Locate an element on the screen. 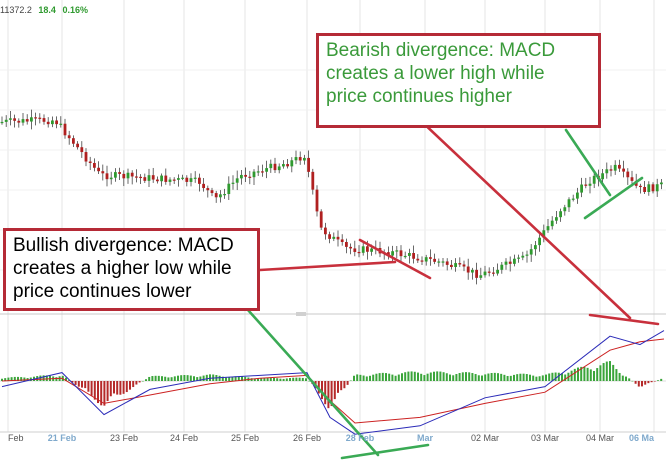  pane-resize-handle is located at coordinates (301, 314).